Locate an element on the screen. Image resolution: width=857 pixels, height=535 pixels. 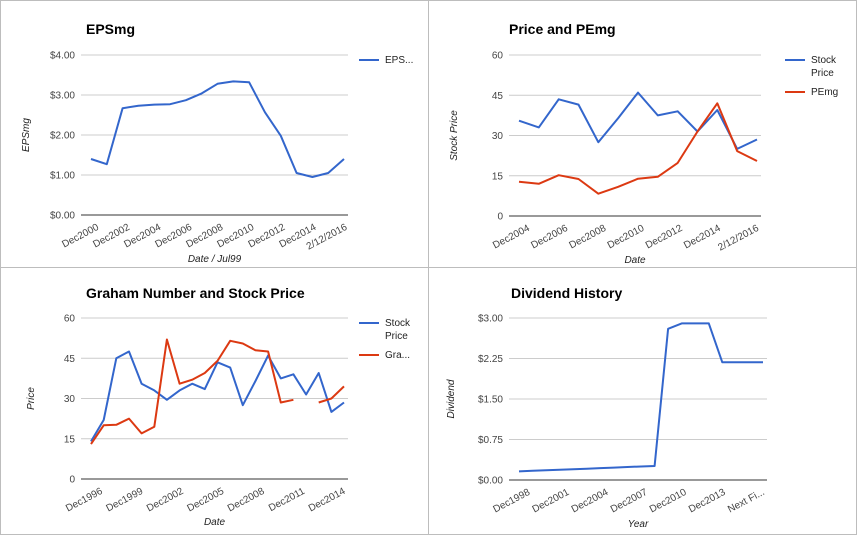
x-tick-label: Dec2013 is located at coordinates (707, 501).